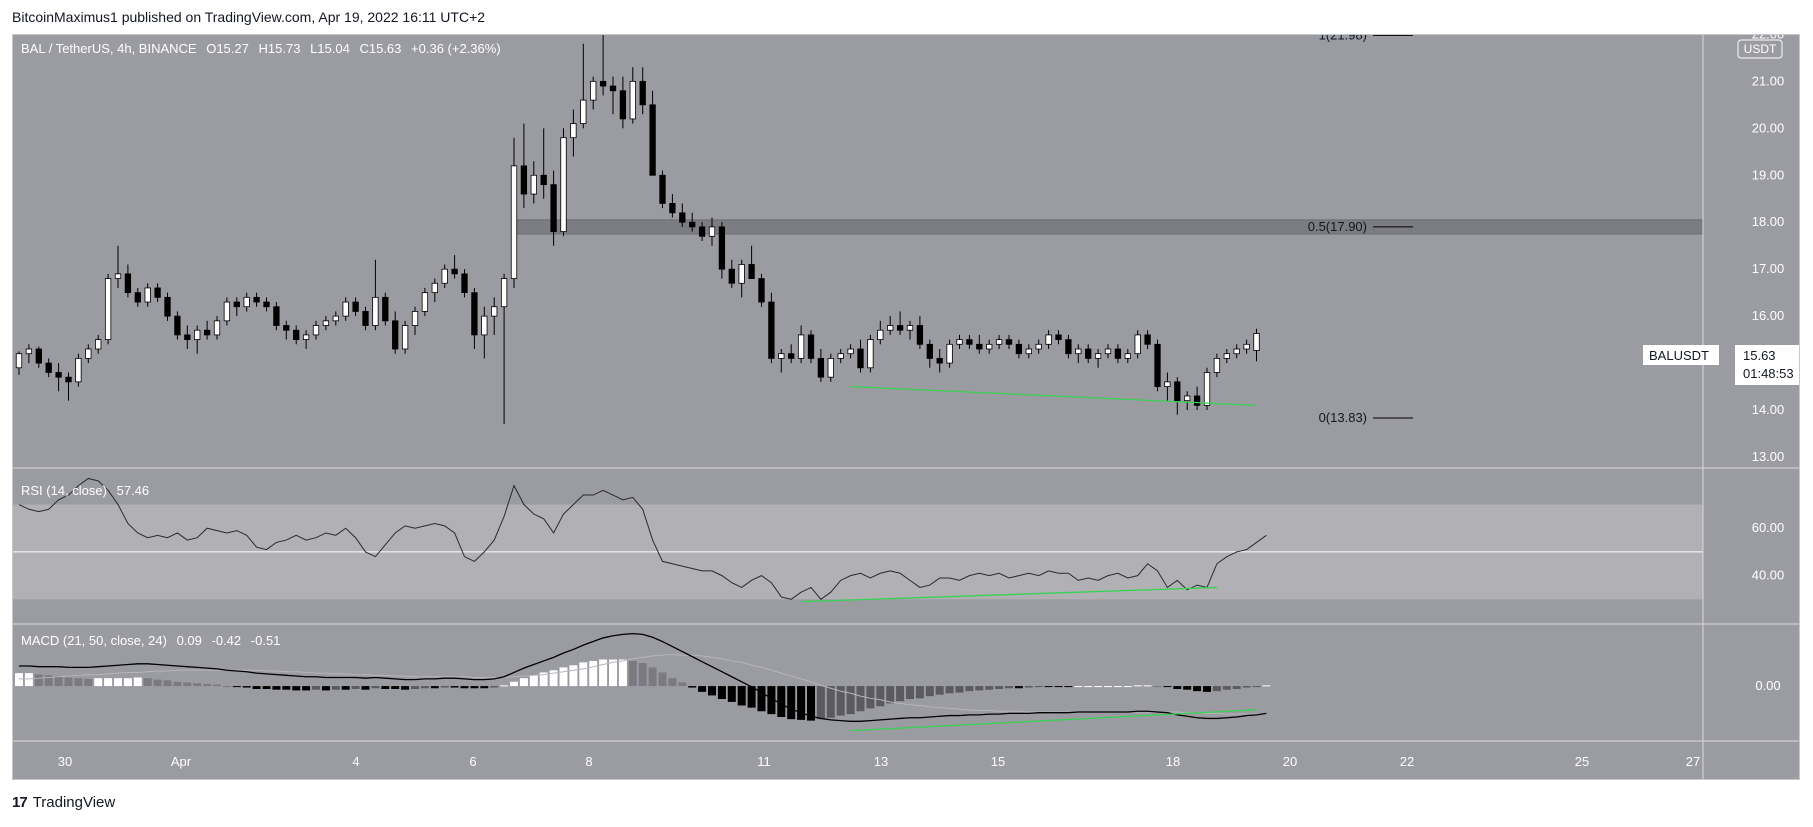 The width and height of the screenshot is (1813, 827). I want to click on time-tick: 27, so click(1693, 761).